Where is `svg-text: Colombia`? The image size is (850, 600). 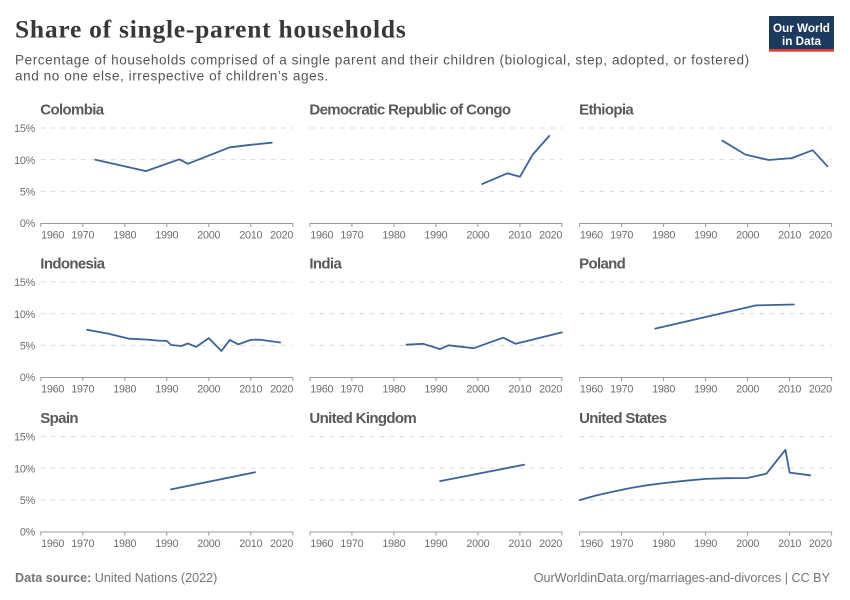 svg-text: Colombia is located at coordinates (72, 110).